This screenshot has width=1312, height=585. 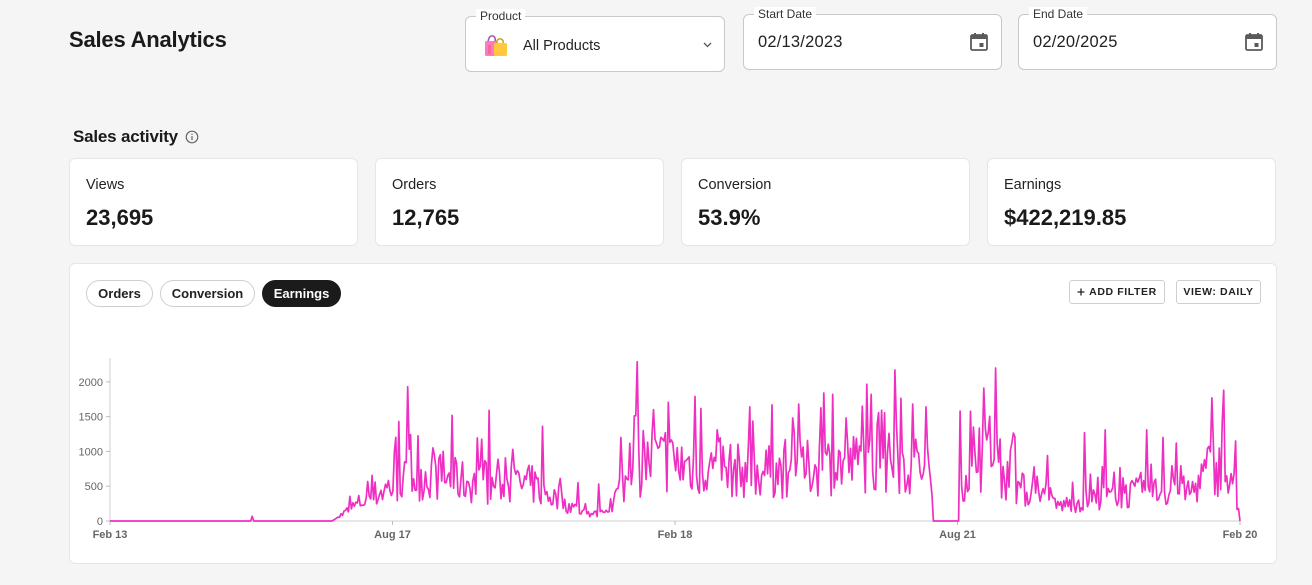 I want to click on start-date-field: Start Date 02/13/2023, so click(x=872, y=38).